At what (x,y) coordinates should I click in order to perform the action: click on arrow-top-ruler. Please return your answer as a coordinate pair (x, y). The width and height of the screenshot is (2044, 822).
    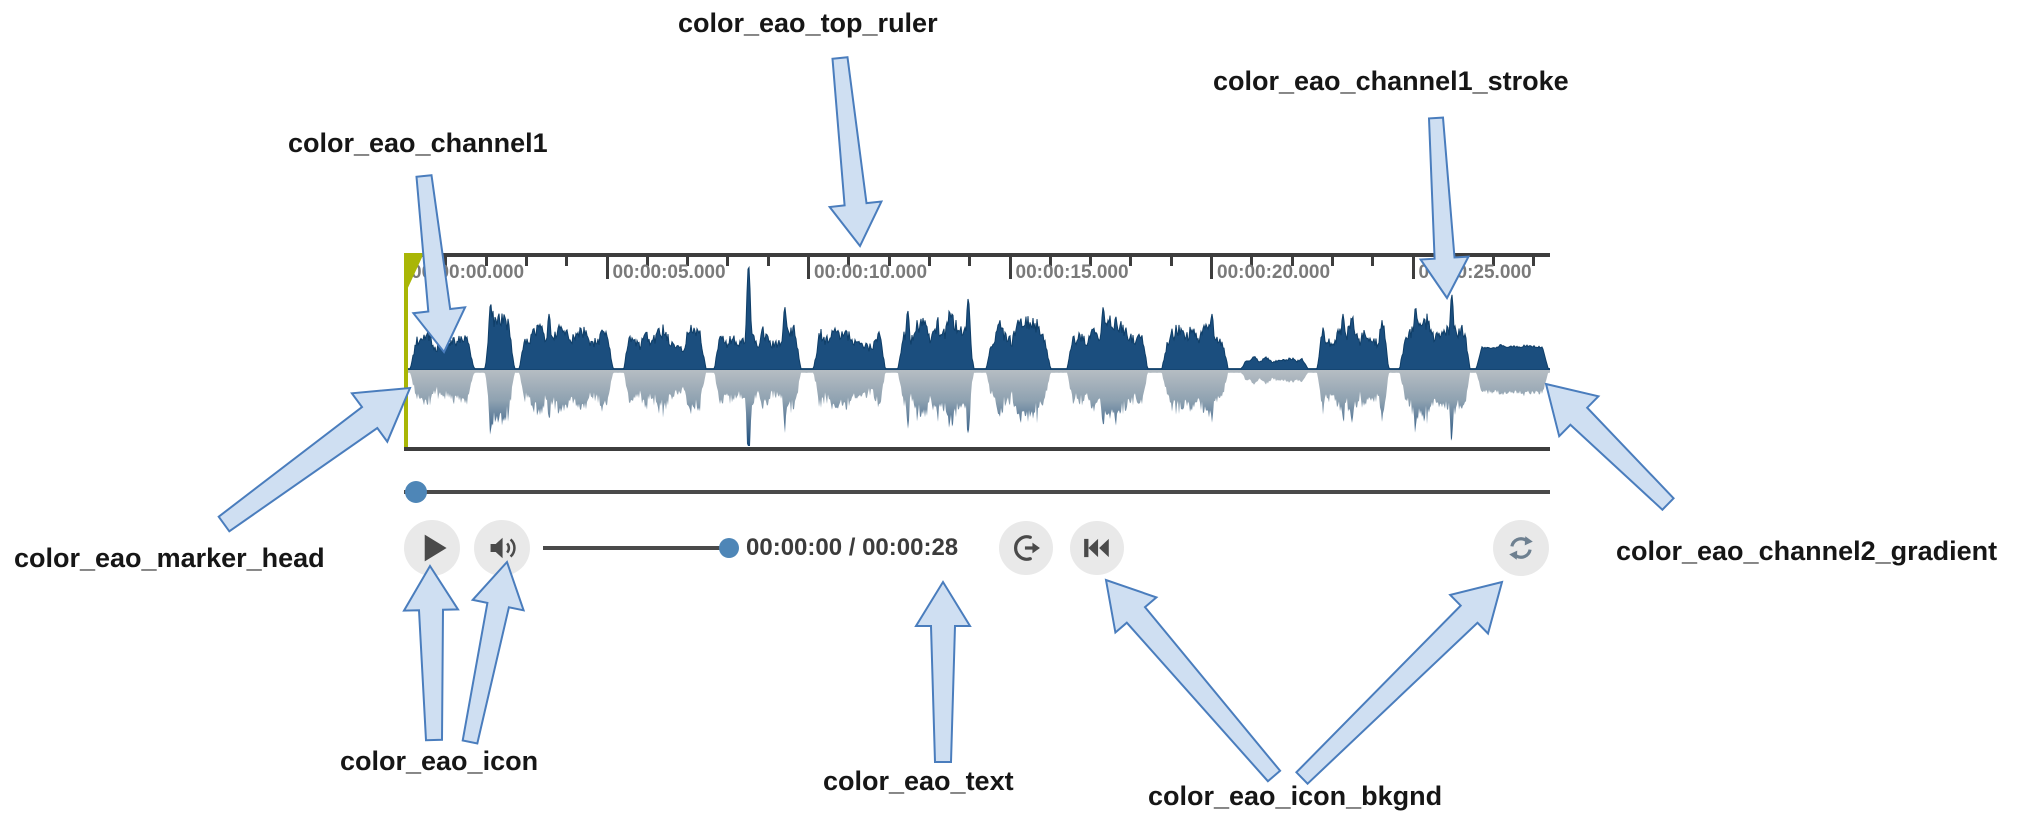
    Looking at the image, I should click on (855, 152).